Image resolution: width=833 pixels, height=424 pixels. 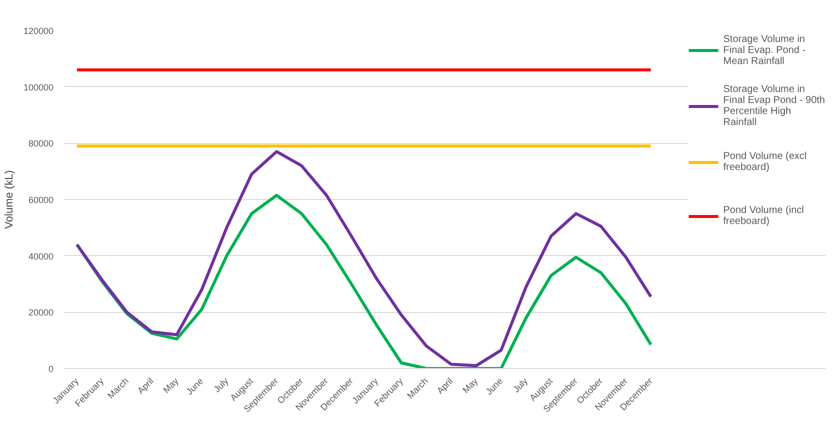 I want to click on y-tick-label: 100000, so click(x=38, y=87).